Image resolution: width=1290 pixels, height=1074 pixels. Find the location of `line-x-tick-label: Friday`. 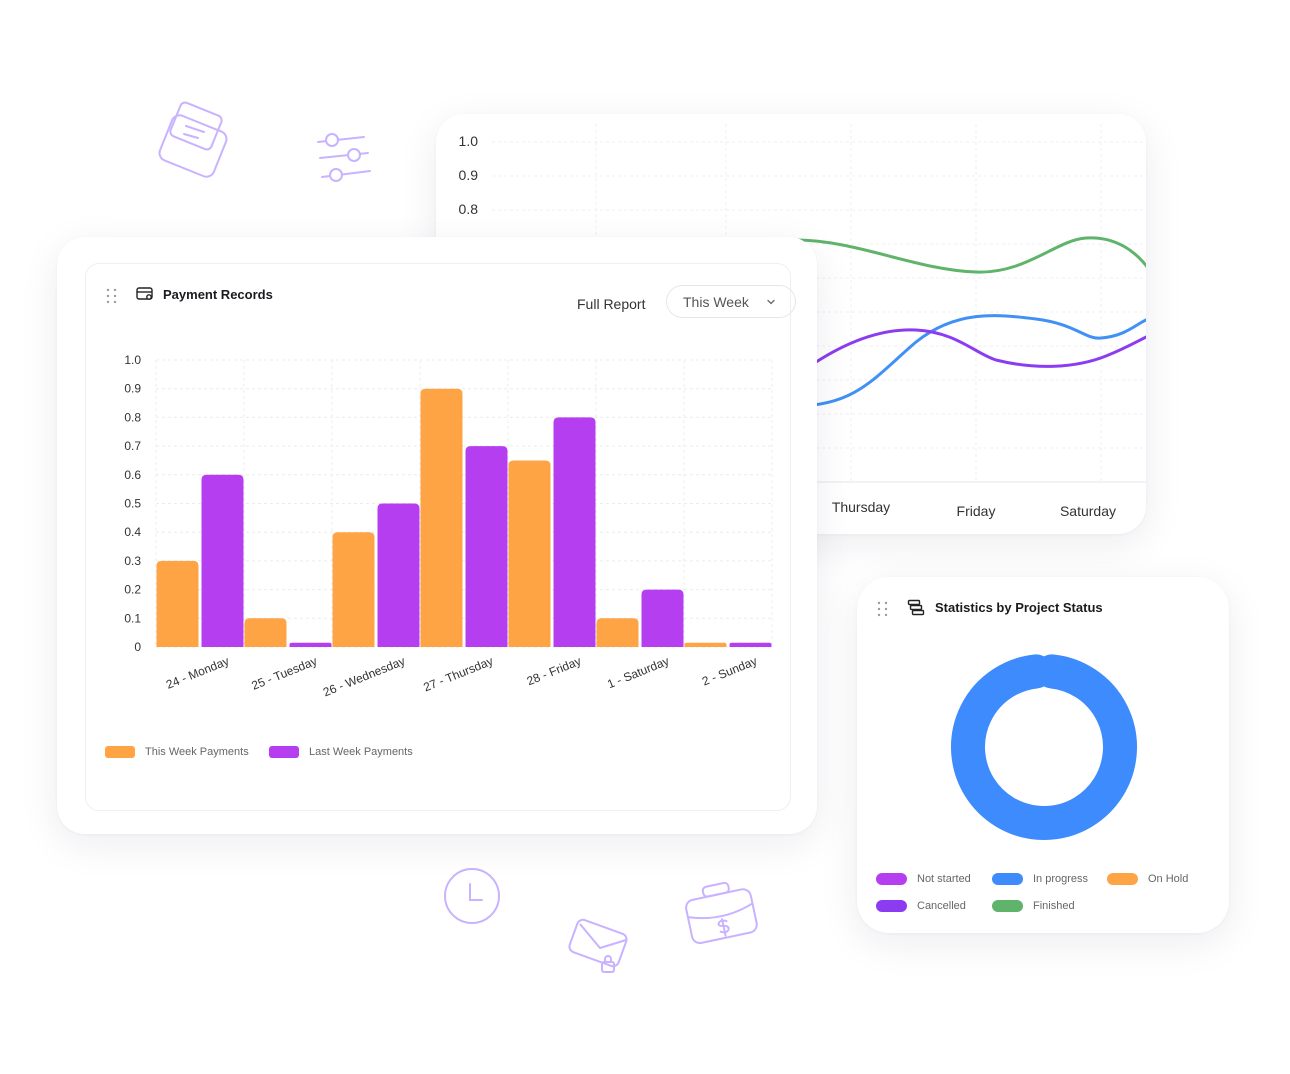

line-x-tick-label: Friday is located at coordinates (976, 511).